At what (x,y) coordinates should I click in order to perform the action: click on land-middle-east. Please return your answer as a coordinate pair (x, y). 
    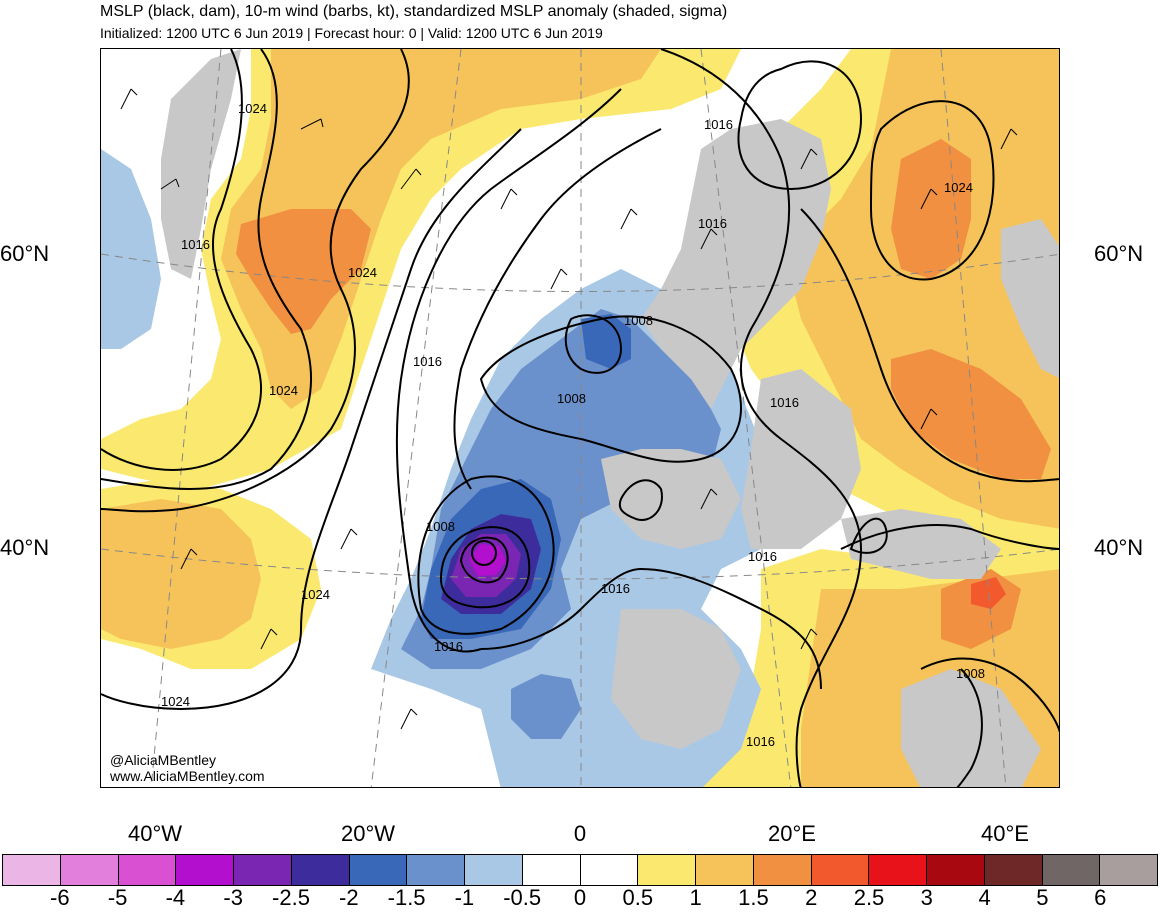
    Looking at the image, I should click on (971, 728).